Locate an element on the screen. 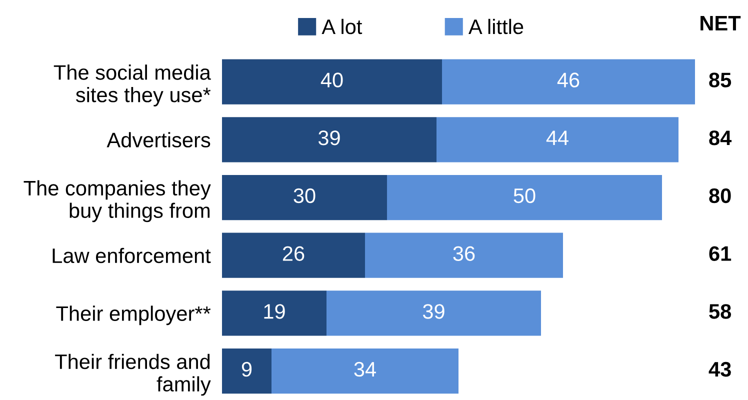 The image size is (748, 400). data-label: 30 is located at coordinates (305, 196).